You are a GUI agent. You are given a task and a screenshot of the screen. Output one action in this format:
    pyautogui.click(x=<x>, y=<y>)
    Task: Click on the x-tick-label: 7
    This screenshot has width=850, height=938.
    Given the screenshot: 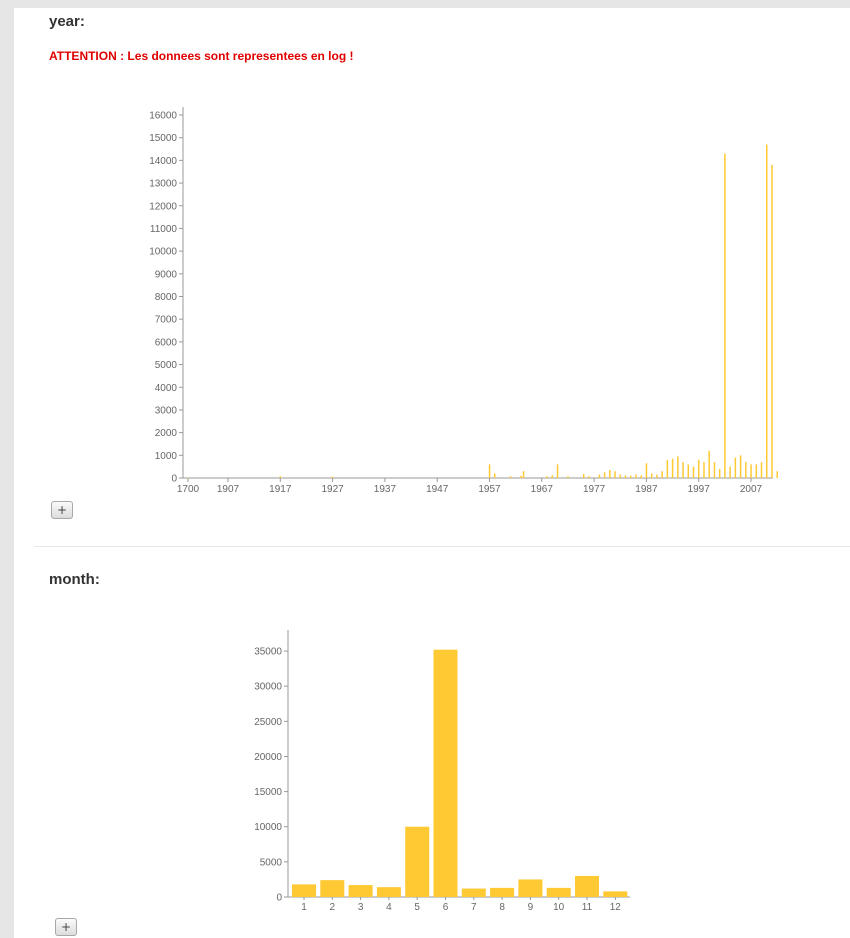 What is the action you would take?
    pyautogui.click(x=474, y=907)
    